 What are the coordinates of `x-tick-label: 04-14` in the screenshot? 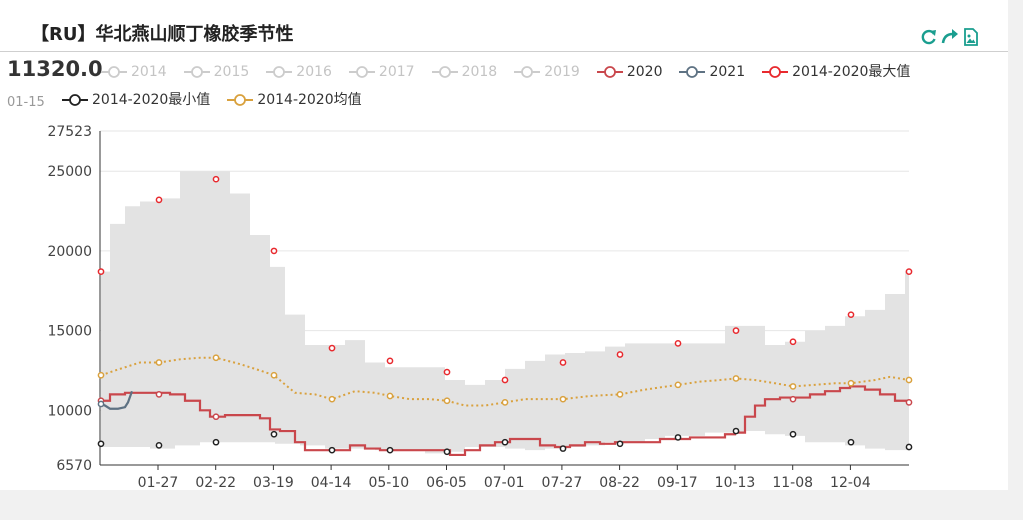 It's located at (331, 482).